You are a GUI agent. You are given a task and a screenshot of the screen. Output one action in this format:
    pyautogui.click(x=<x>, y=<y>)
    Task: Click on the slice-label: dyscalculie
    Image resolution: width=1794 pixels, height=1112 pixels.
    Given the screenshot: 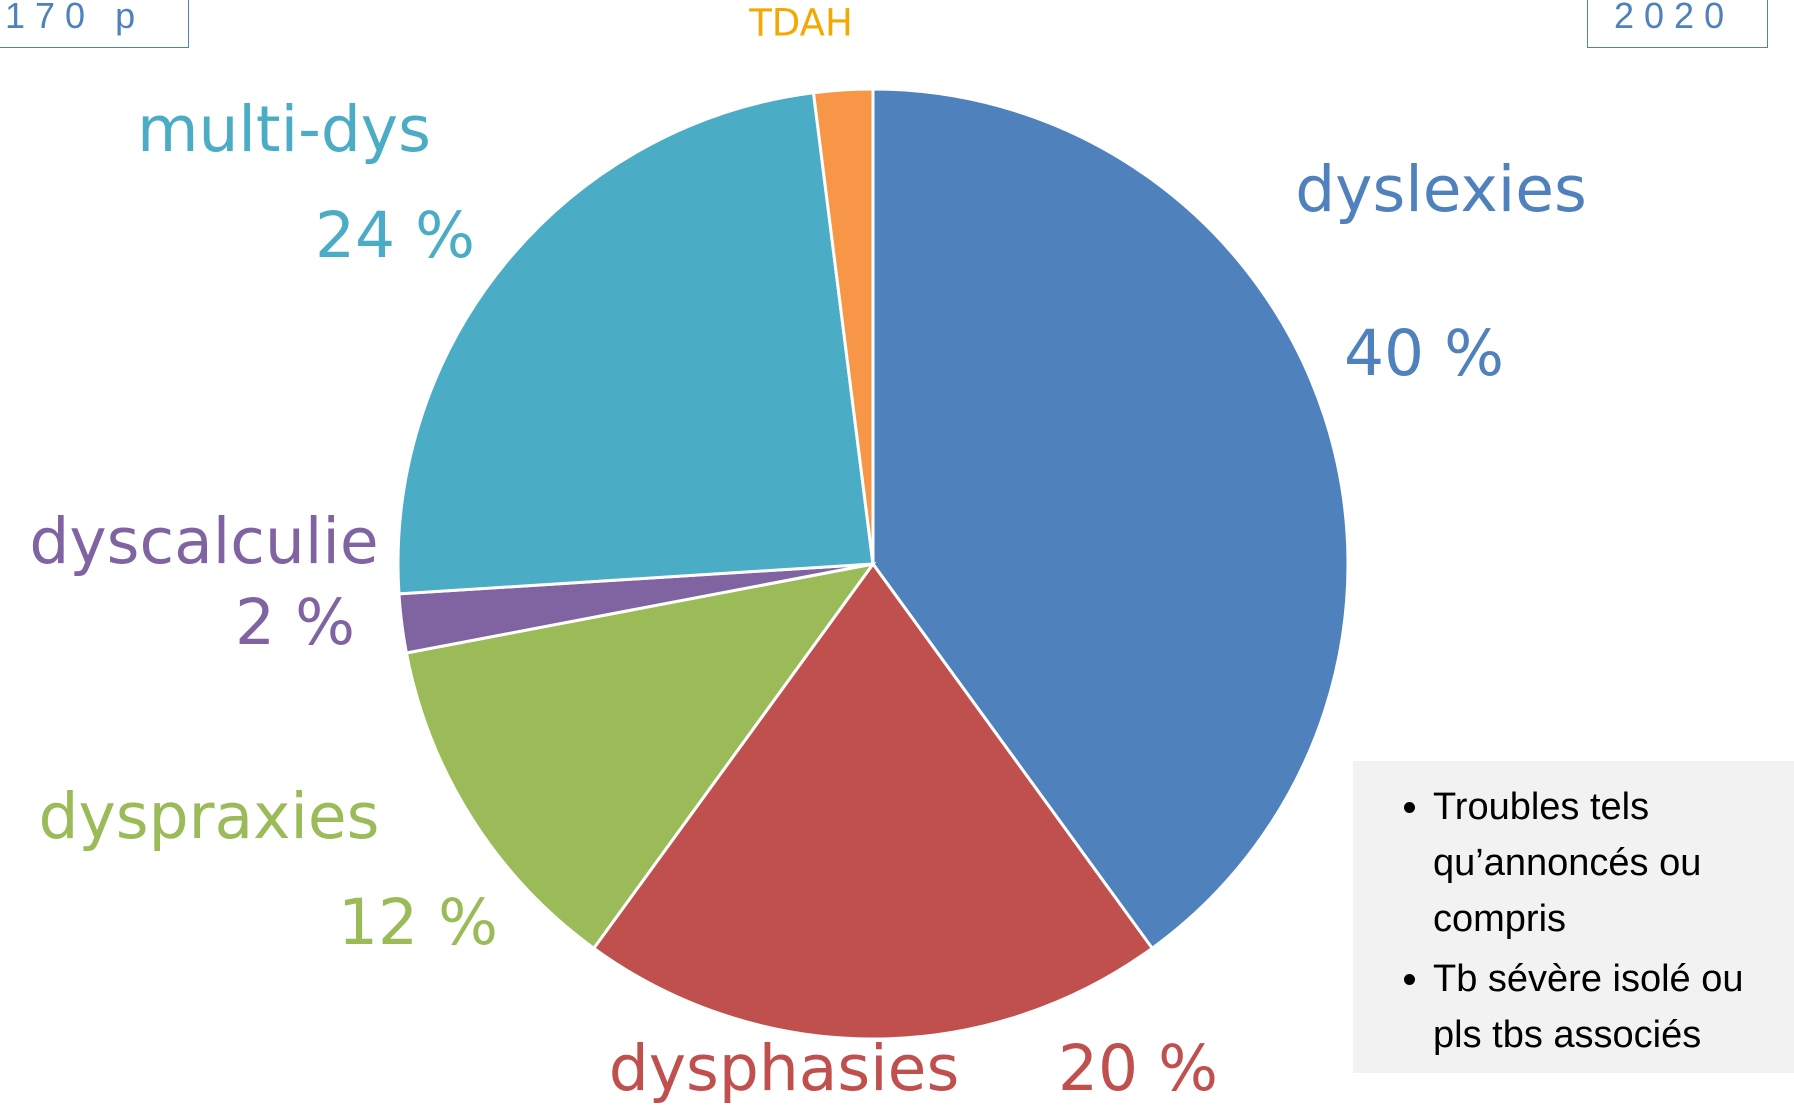 What is the action you would take?
    pyautogui.click(x=203, y=541)
    